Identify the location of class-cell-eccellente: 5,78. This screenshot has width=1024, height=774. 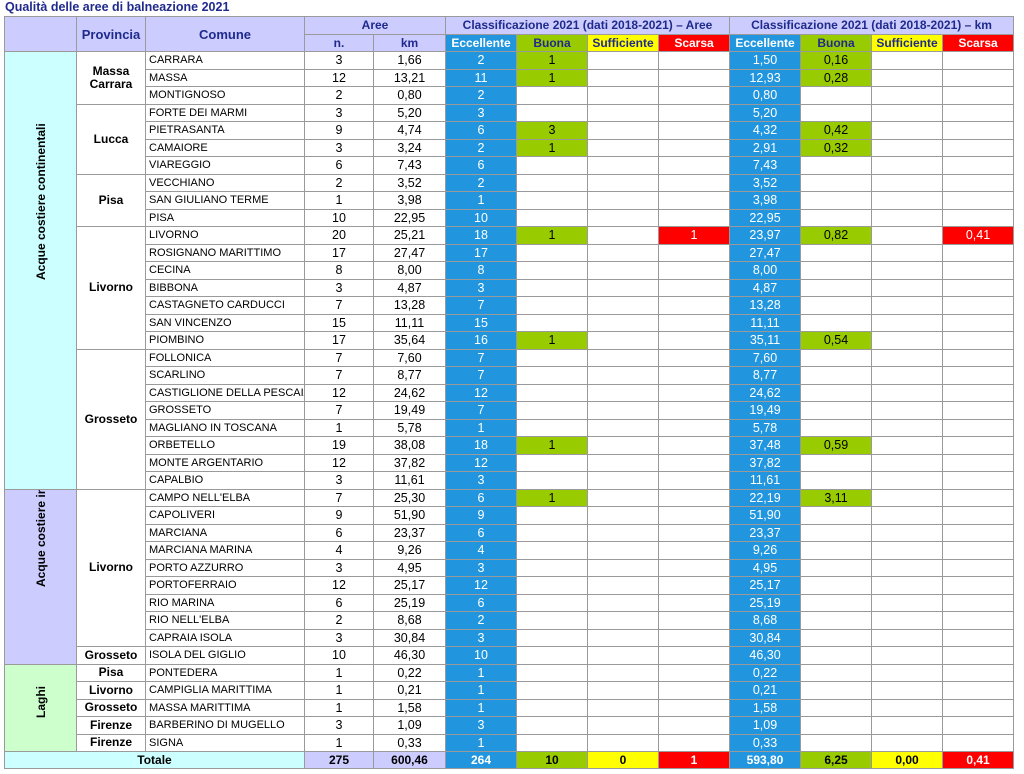
(765, 427).